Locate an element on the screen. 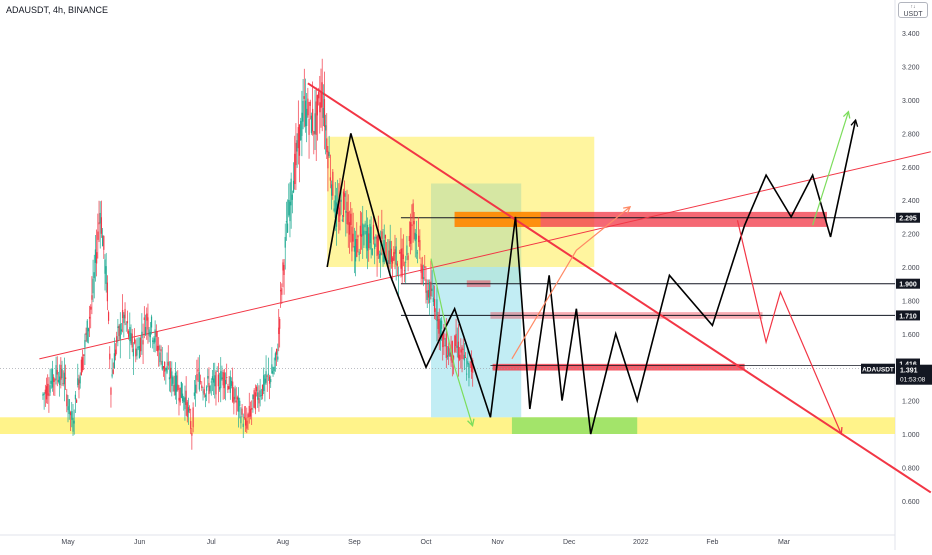 Image resolution: width=932 pixels, height=555 pixels. y-tick-label: 2.600 is located at coordinates (911, 168).